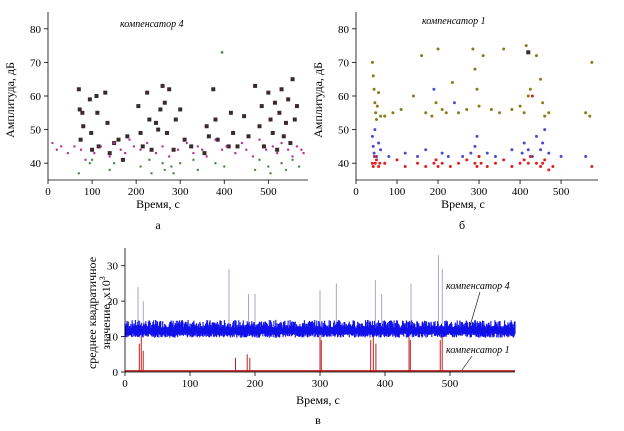 The width and height of the screenshot is (624, 431). I want to click on panel-b-letter: б, so click(462, 225).